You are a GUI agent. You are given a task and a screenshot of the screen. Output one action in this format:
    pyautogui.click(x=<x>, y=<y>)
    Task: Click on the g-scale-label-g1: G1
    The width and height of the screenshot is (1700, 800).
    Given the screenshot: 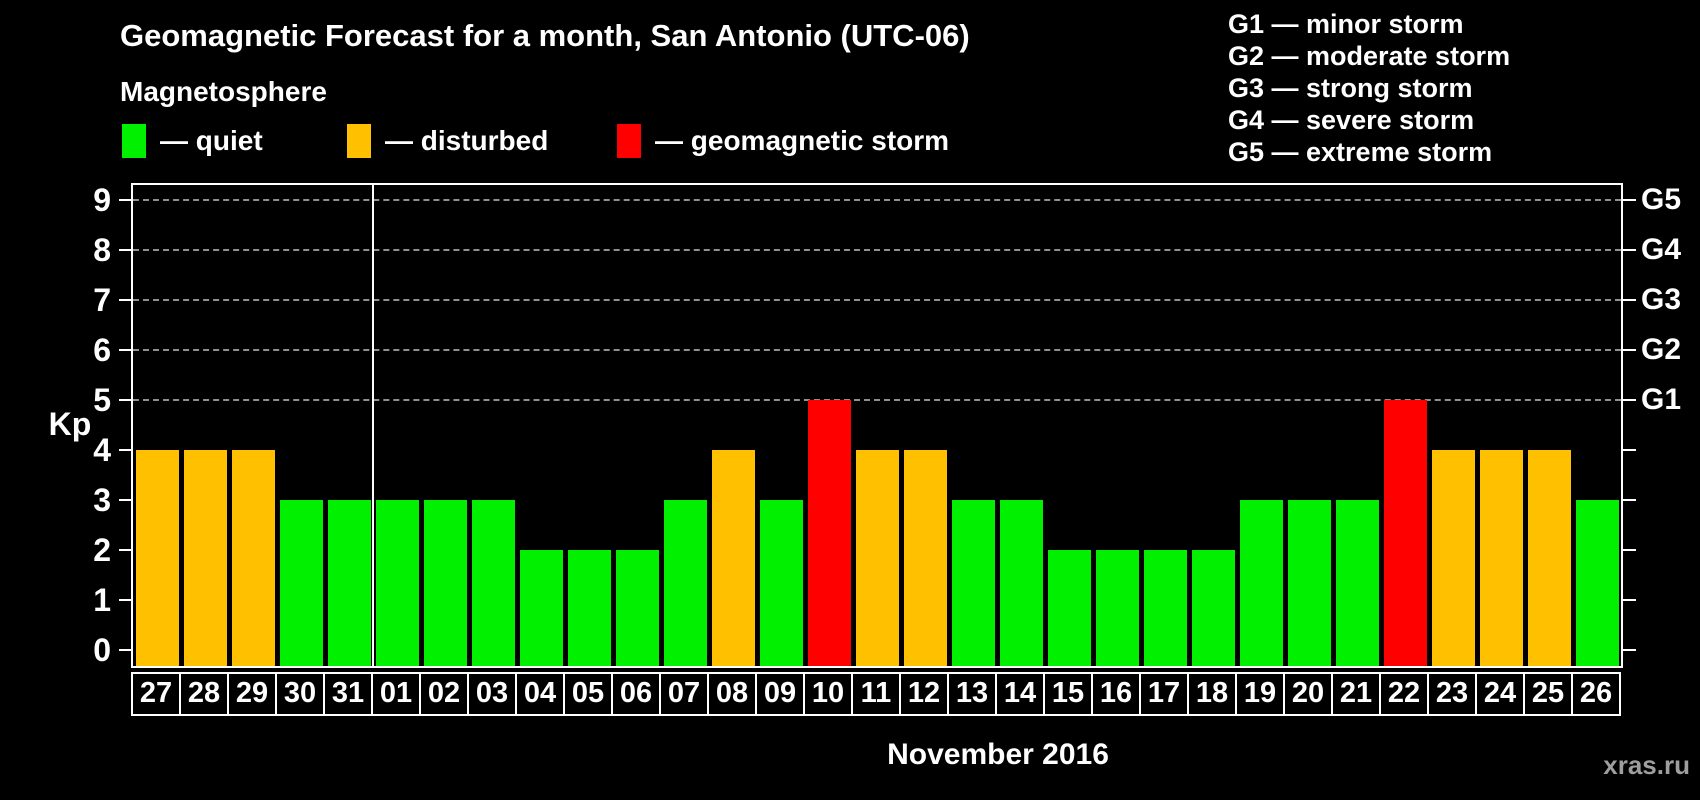 What is the action you would take?
    pyautogui.click(x=1661, y=399)
    